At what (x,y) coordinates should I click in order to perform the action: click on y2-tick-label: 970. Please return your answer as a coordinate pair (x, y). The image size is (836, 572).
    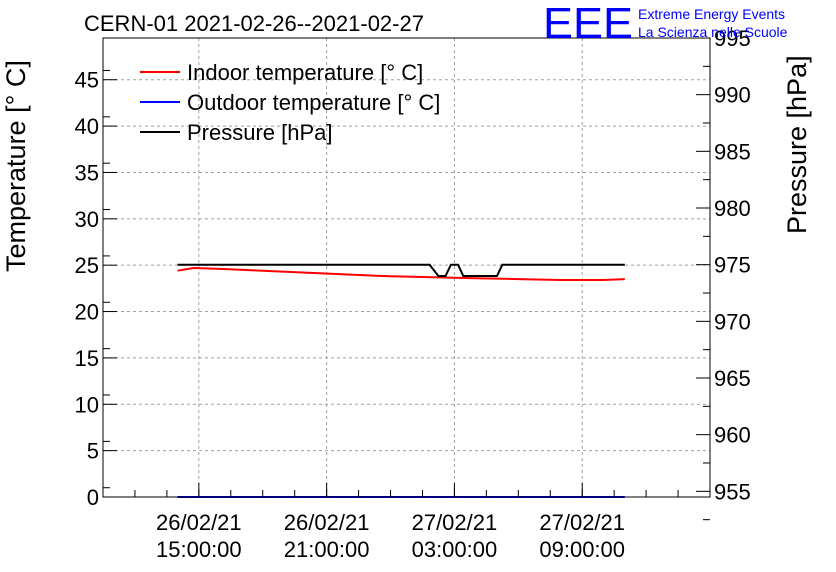
    Looking at the image, I should click on (732, 321).